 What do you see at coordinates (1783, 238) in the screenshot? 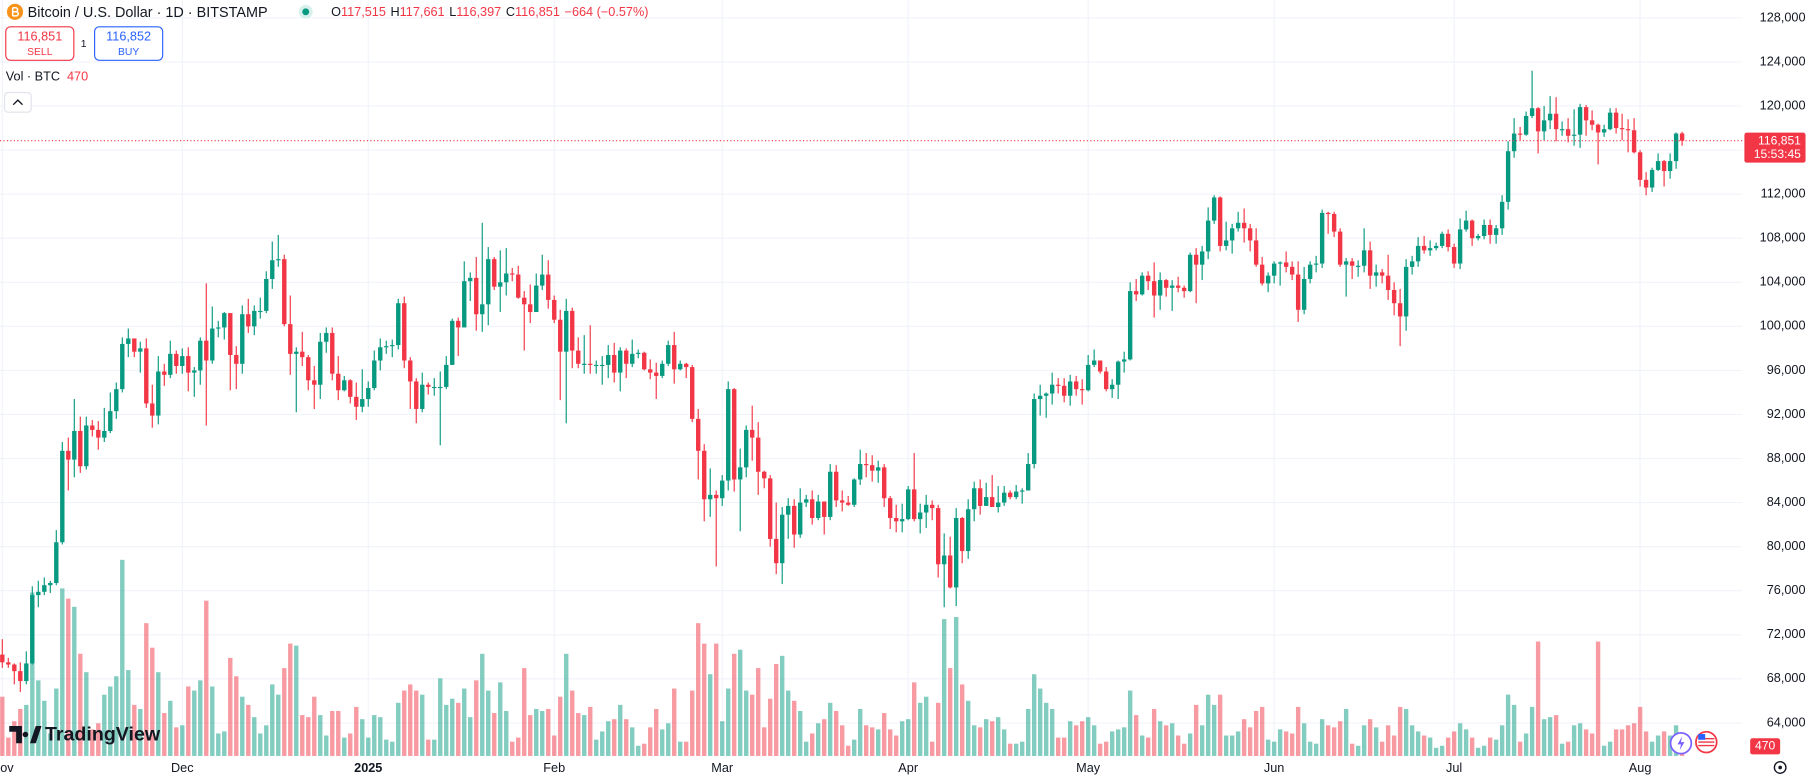
I see `y-tick-label: 108,000` at bounding box center [1783, 238].